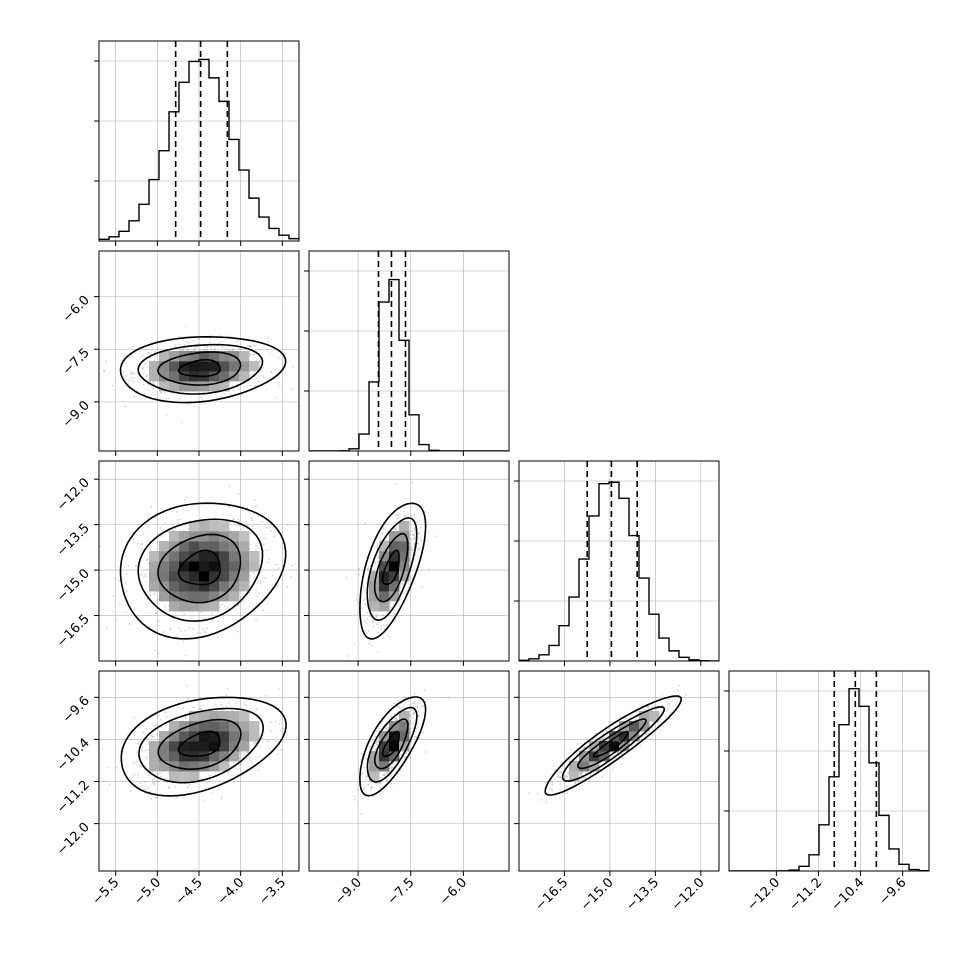 Image resolution: width=970 pixels, height=970 pixels. What do you see at coordinates (73, 585) in the screenshot?
I see `y-tick-label: −15.0` at bounding box center [73, 585].